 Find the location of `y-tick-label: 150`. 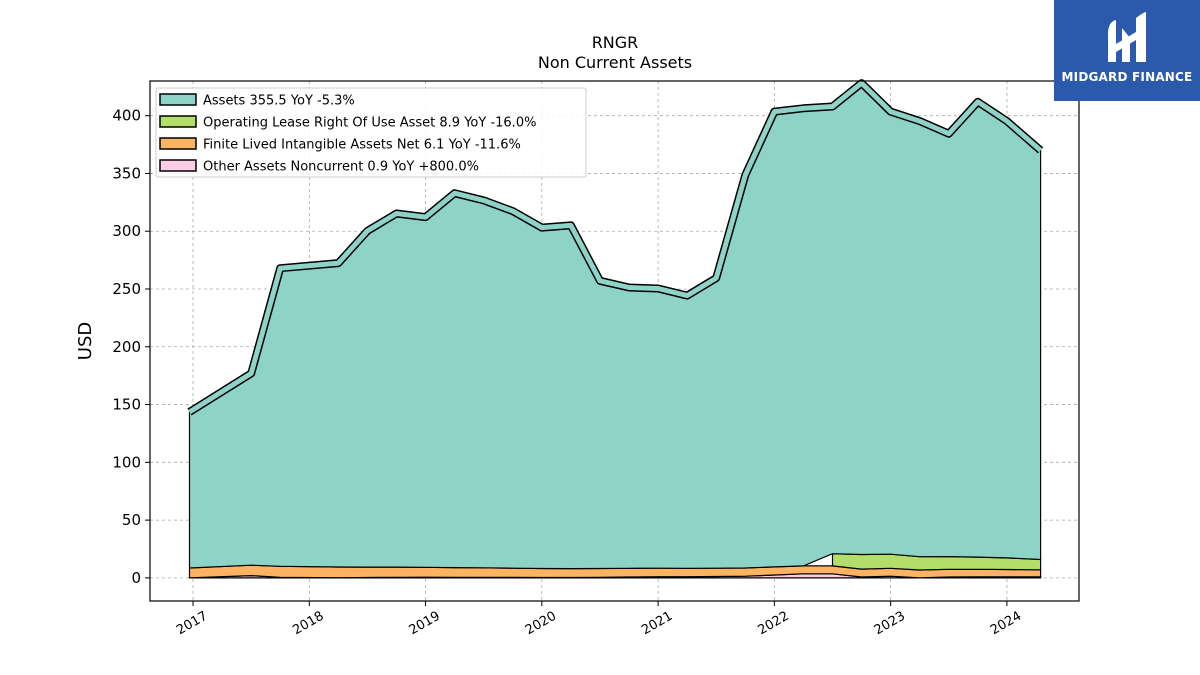

y-tick-label: 150 is located at coordinates (126, 405).